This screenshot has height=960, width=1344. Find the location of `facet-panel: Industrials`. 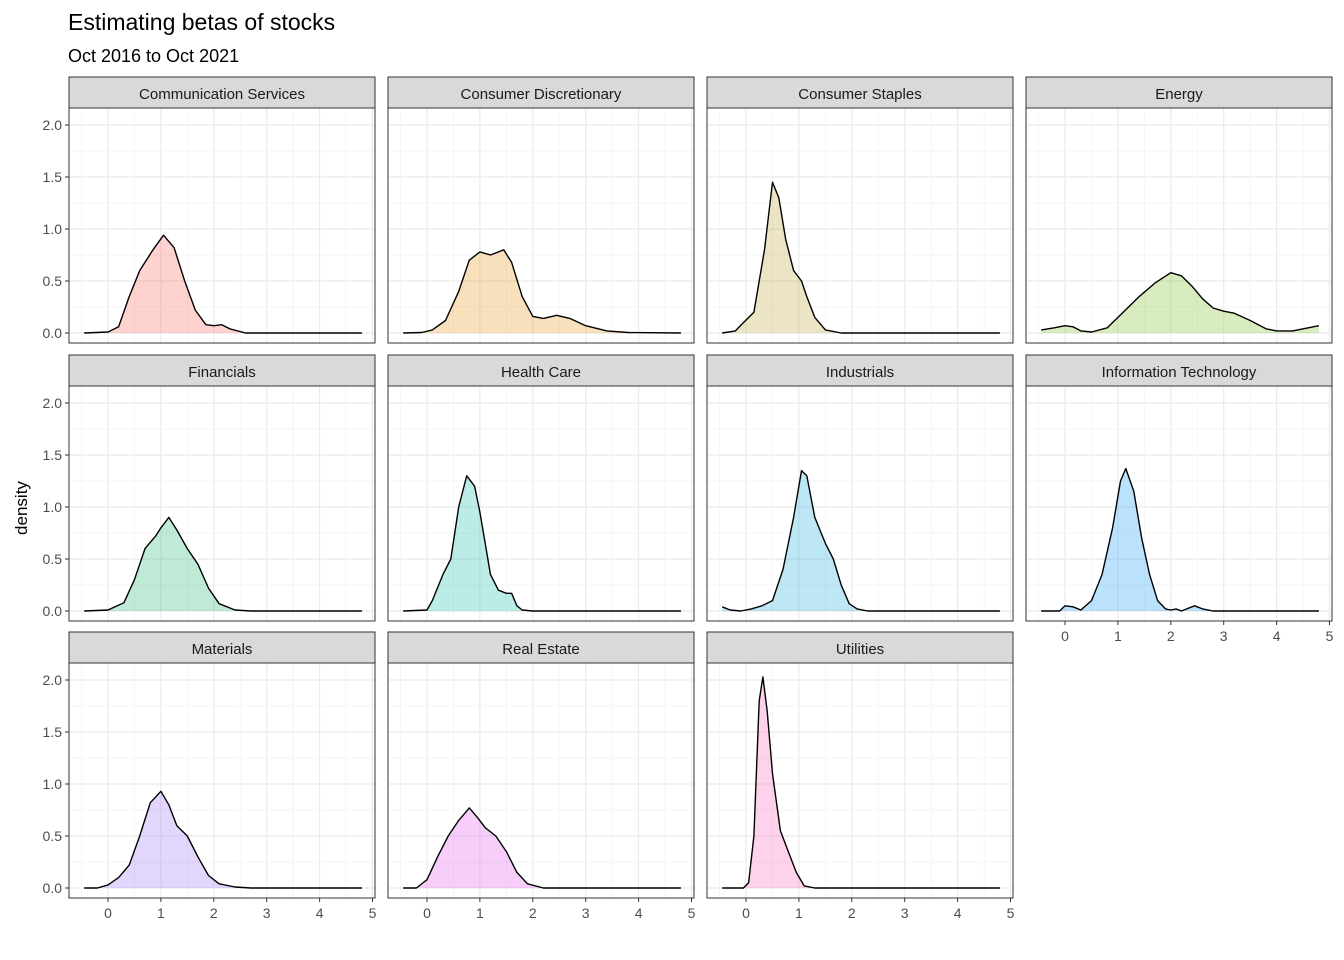

facet-panel: Industrials is located at coordinates (860, 488).